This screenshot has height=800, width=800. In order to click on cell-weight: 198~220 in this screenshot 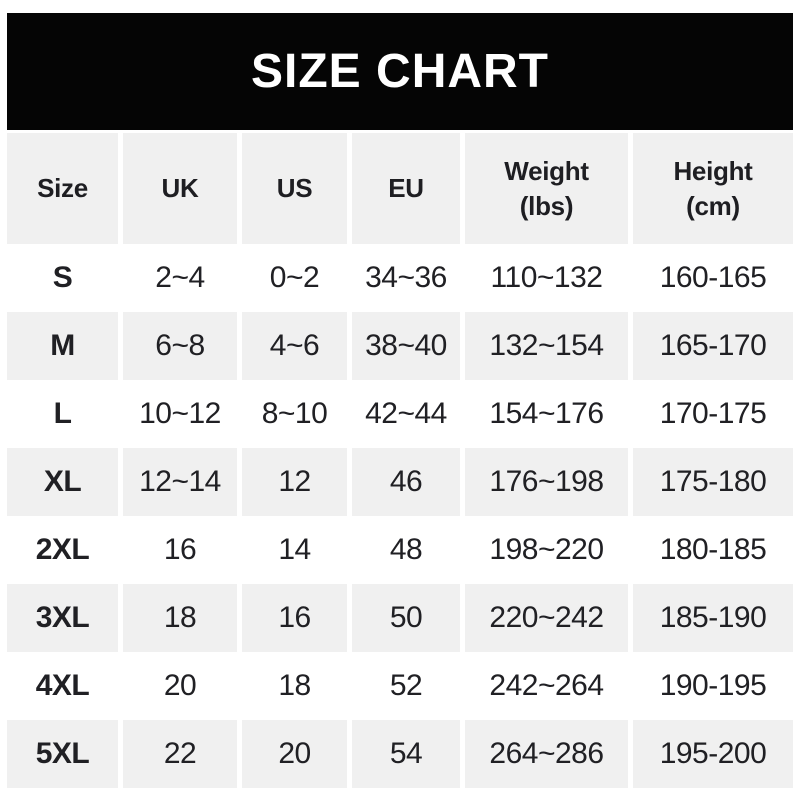, I will do `click(546, 549)`.